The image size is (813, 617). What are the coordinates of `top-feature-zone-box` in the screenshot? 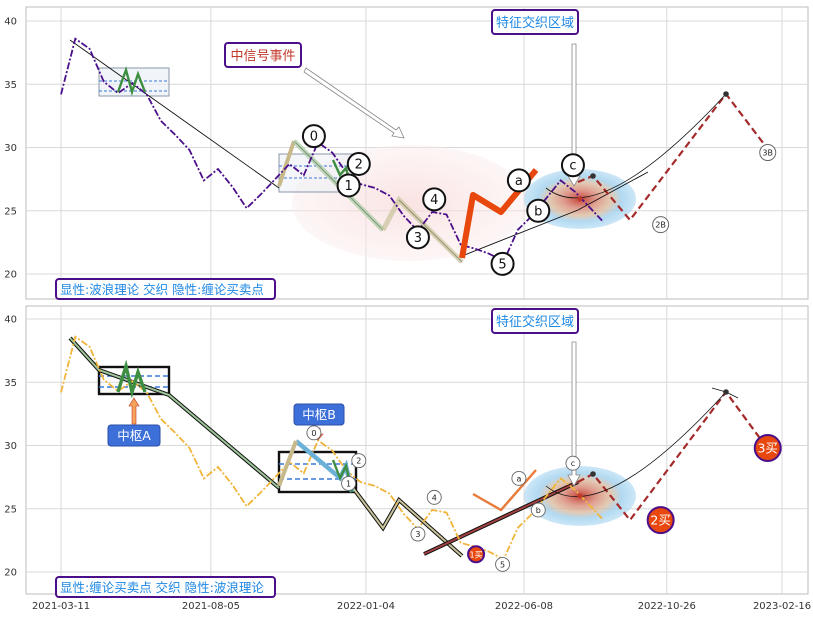 It's located at (535, 22).